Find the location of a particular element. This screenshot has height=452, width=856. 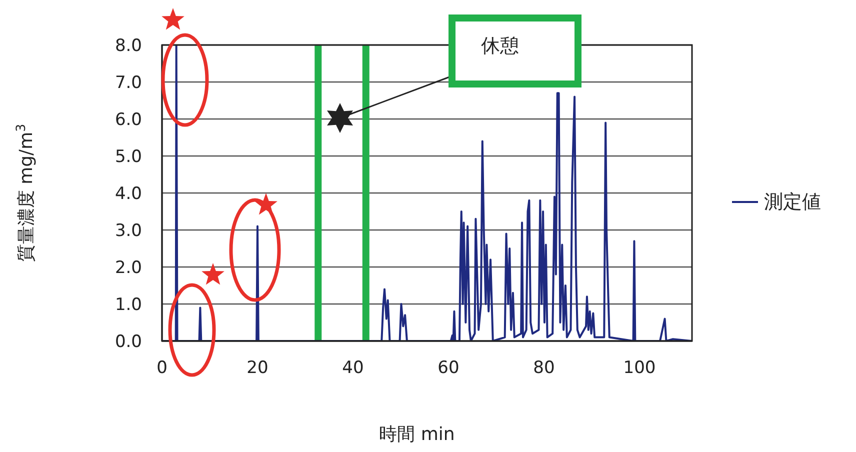

y-tick-label: 3.0 is located at coordinates (128, 231).